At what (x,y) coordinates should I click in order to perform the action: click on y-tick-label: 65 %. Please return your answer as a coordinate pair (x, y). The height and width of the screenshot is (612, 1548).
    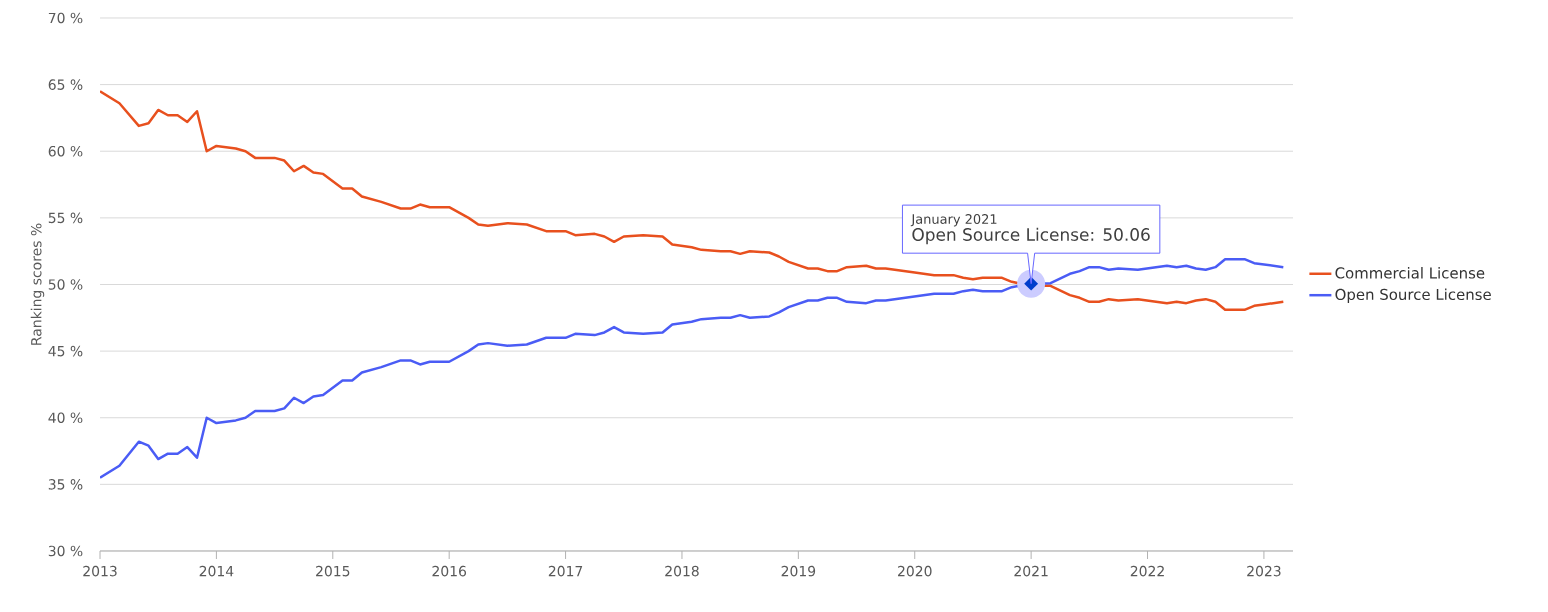
    Looking at the image, I should click on (65, 84).